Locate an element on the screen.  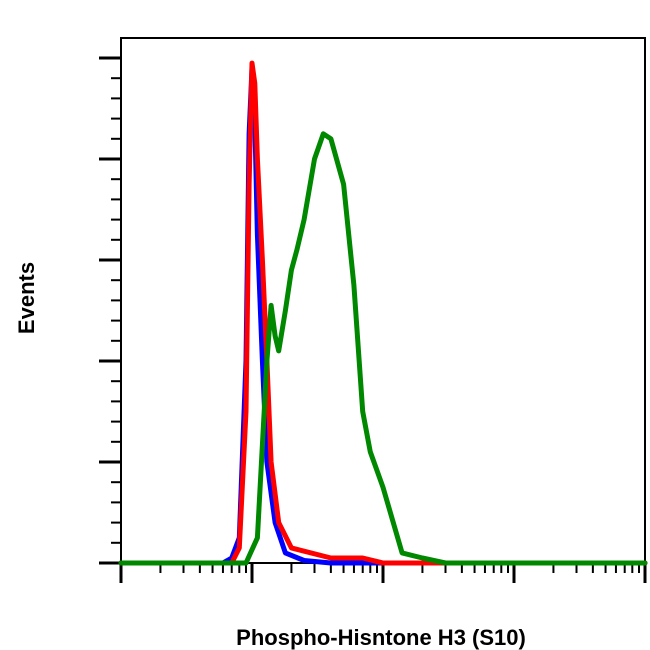
x-axis-label: Phospho-Hisntone H3 (S10) is located at coordinates (381, 637).